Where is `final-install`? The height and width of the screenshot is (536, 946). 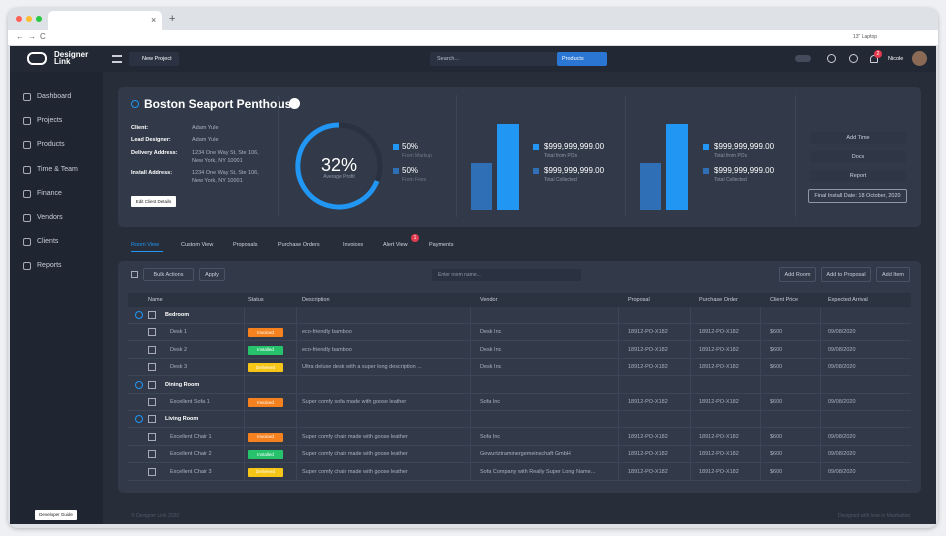
final-install is located at coordinates (857, 196).